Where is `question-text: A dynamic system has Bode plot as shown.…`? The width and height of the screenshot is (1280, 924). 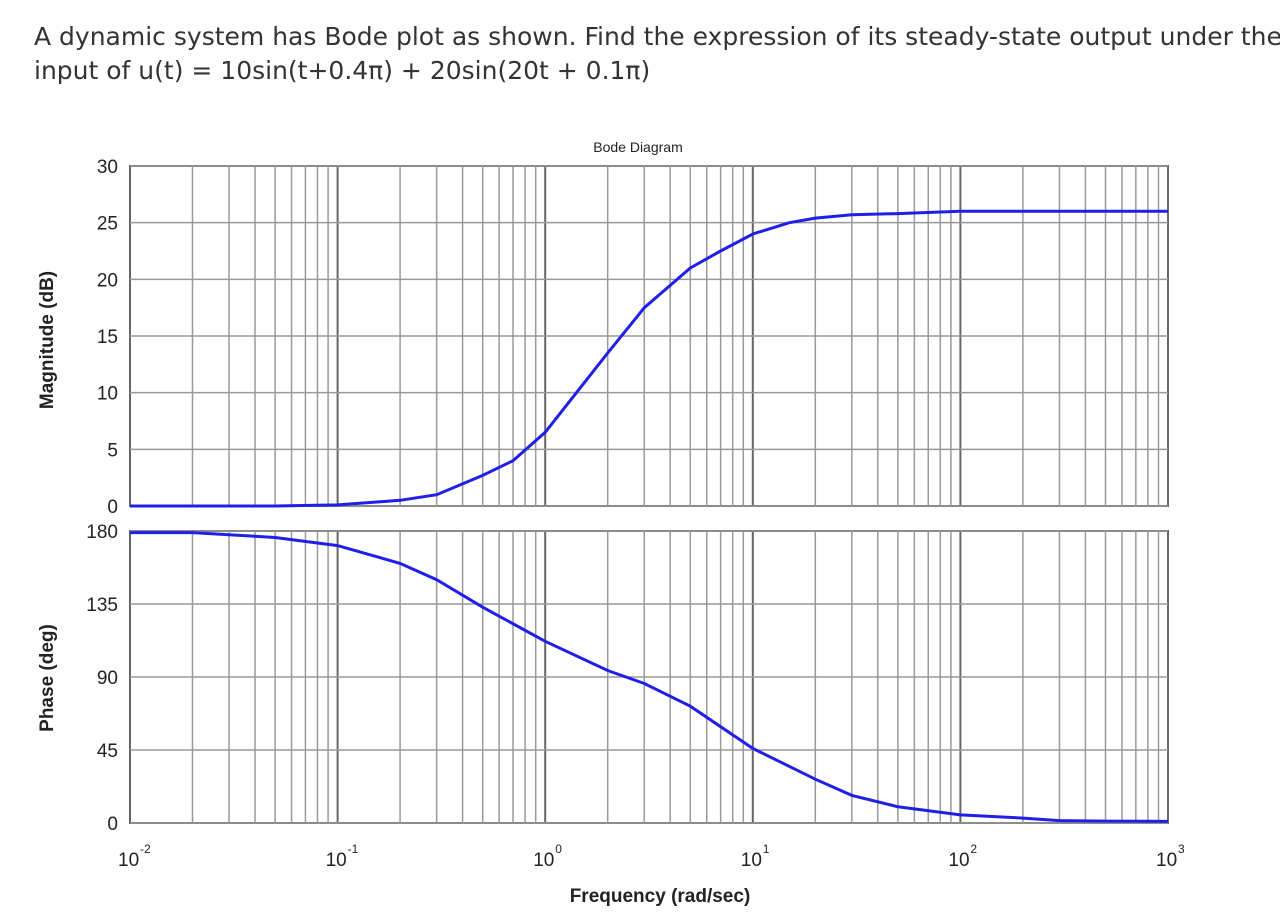
question-text: A dynamic system has Bode plot as shown.… is located at coordinates (657, 54).